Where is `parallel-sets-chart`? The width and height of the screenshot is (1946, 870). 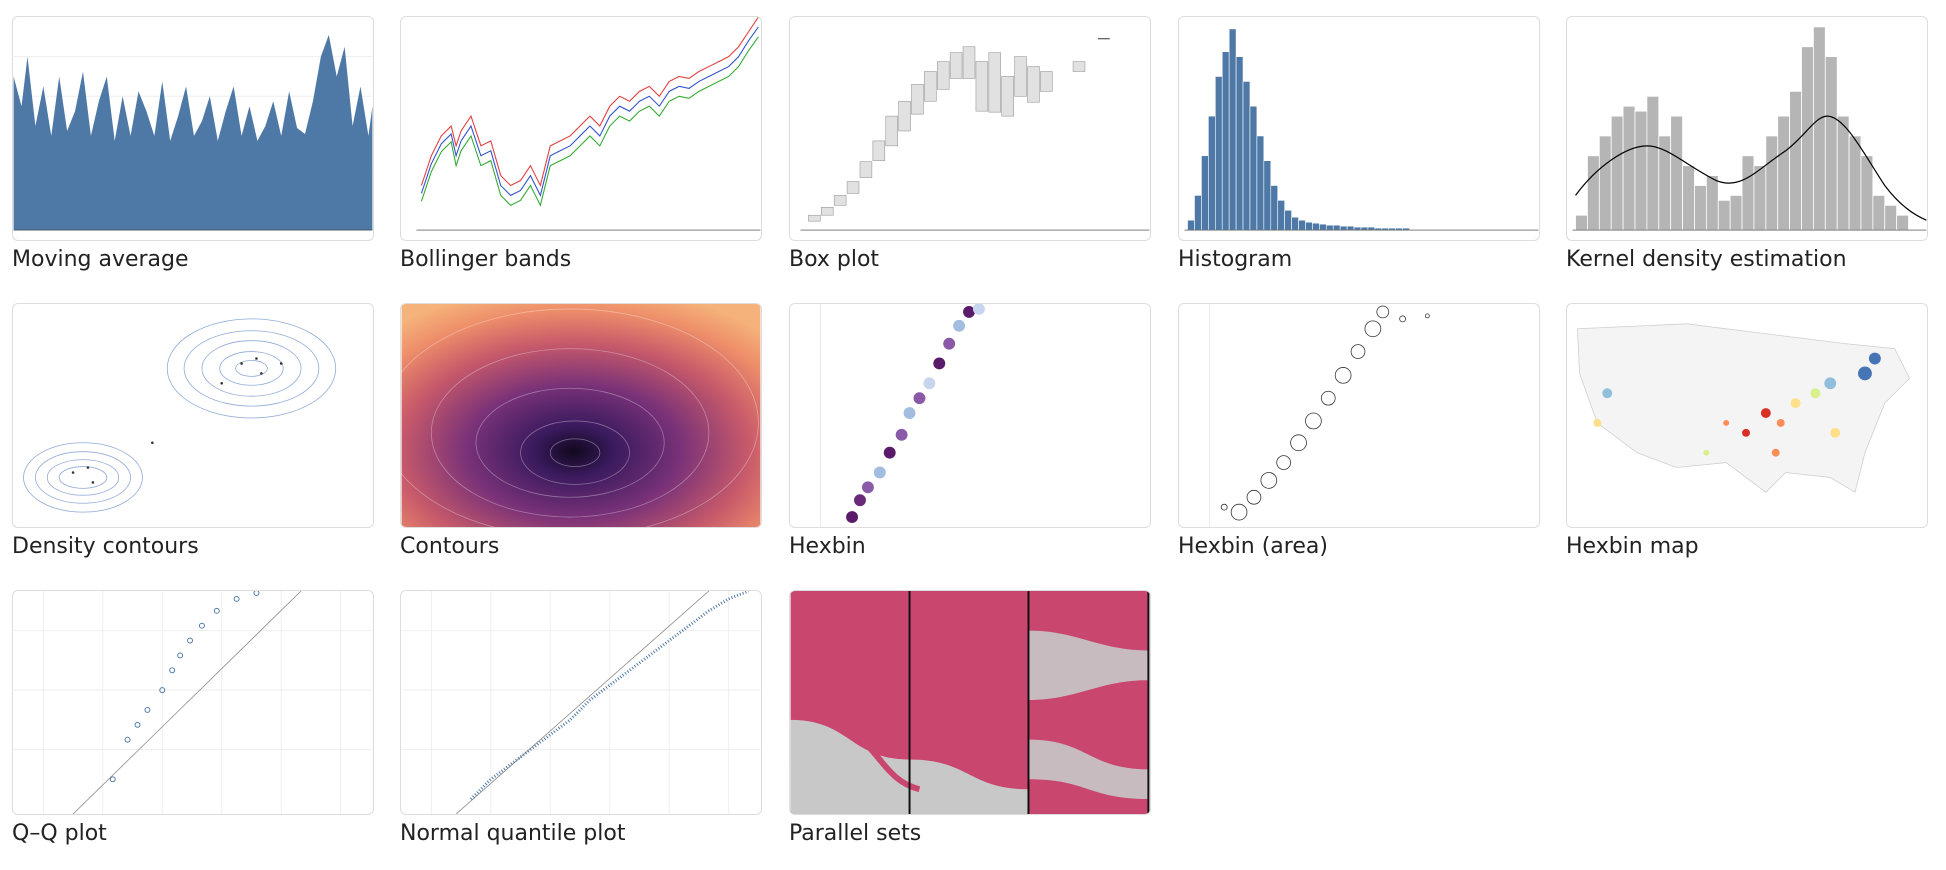 parallel-sets-chart is located at coordinates (970, 702).